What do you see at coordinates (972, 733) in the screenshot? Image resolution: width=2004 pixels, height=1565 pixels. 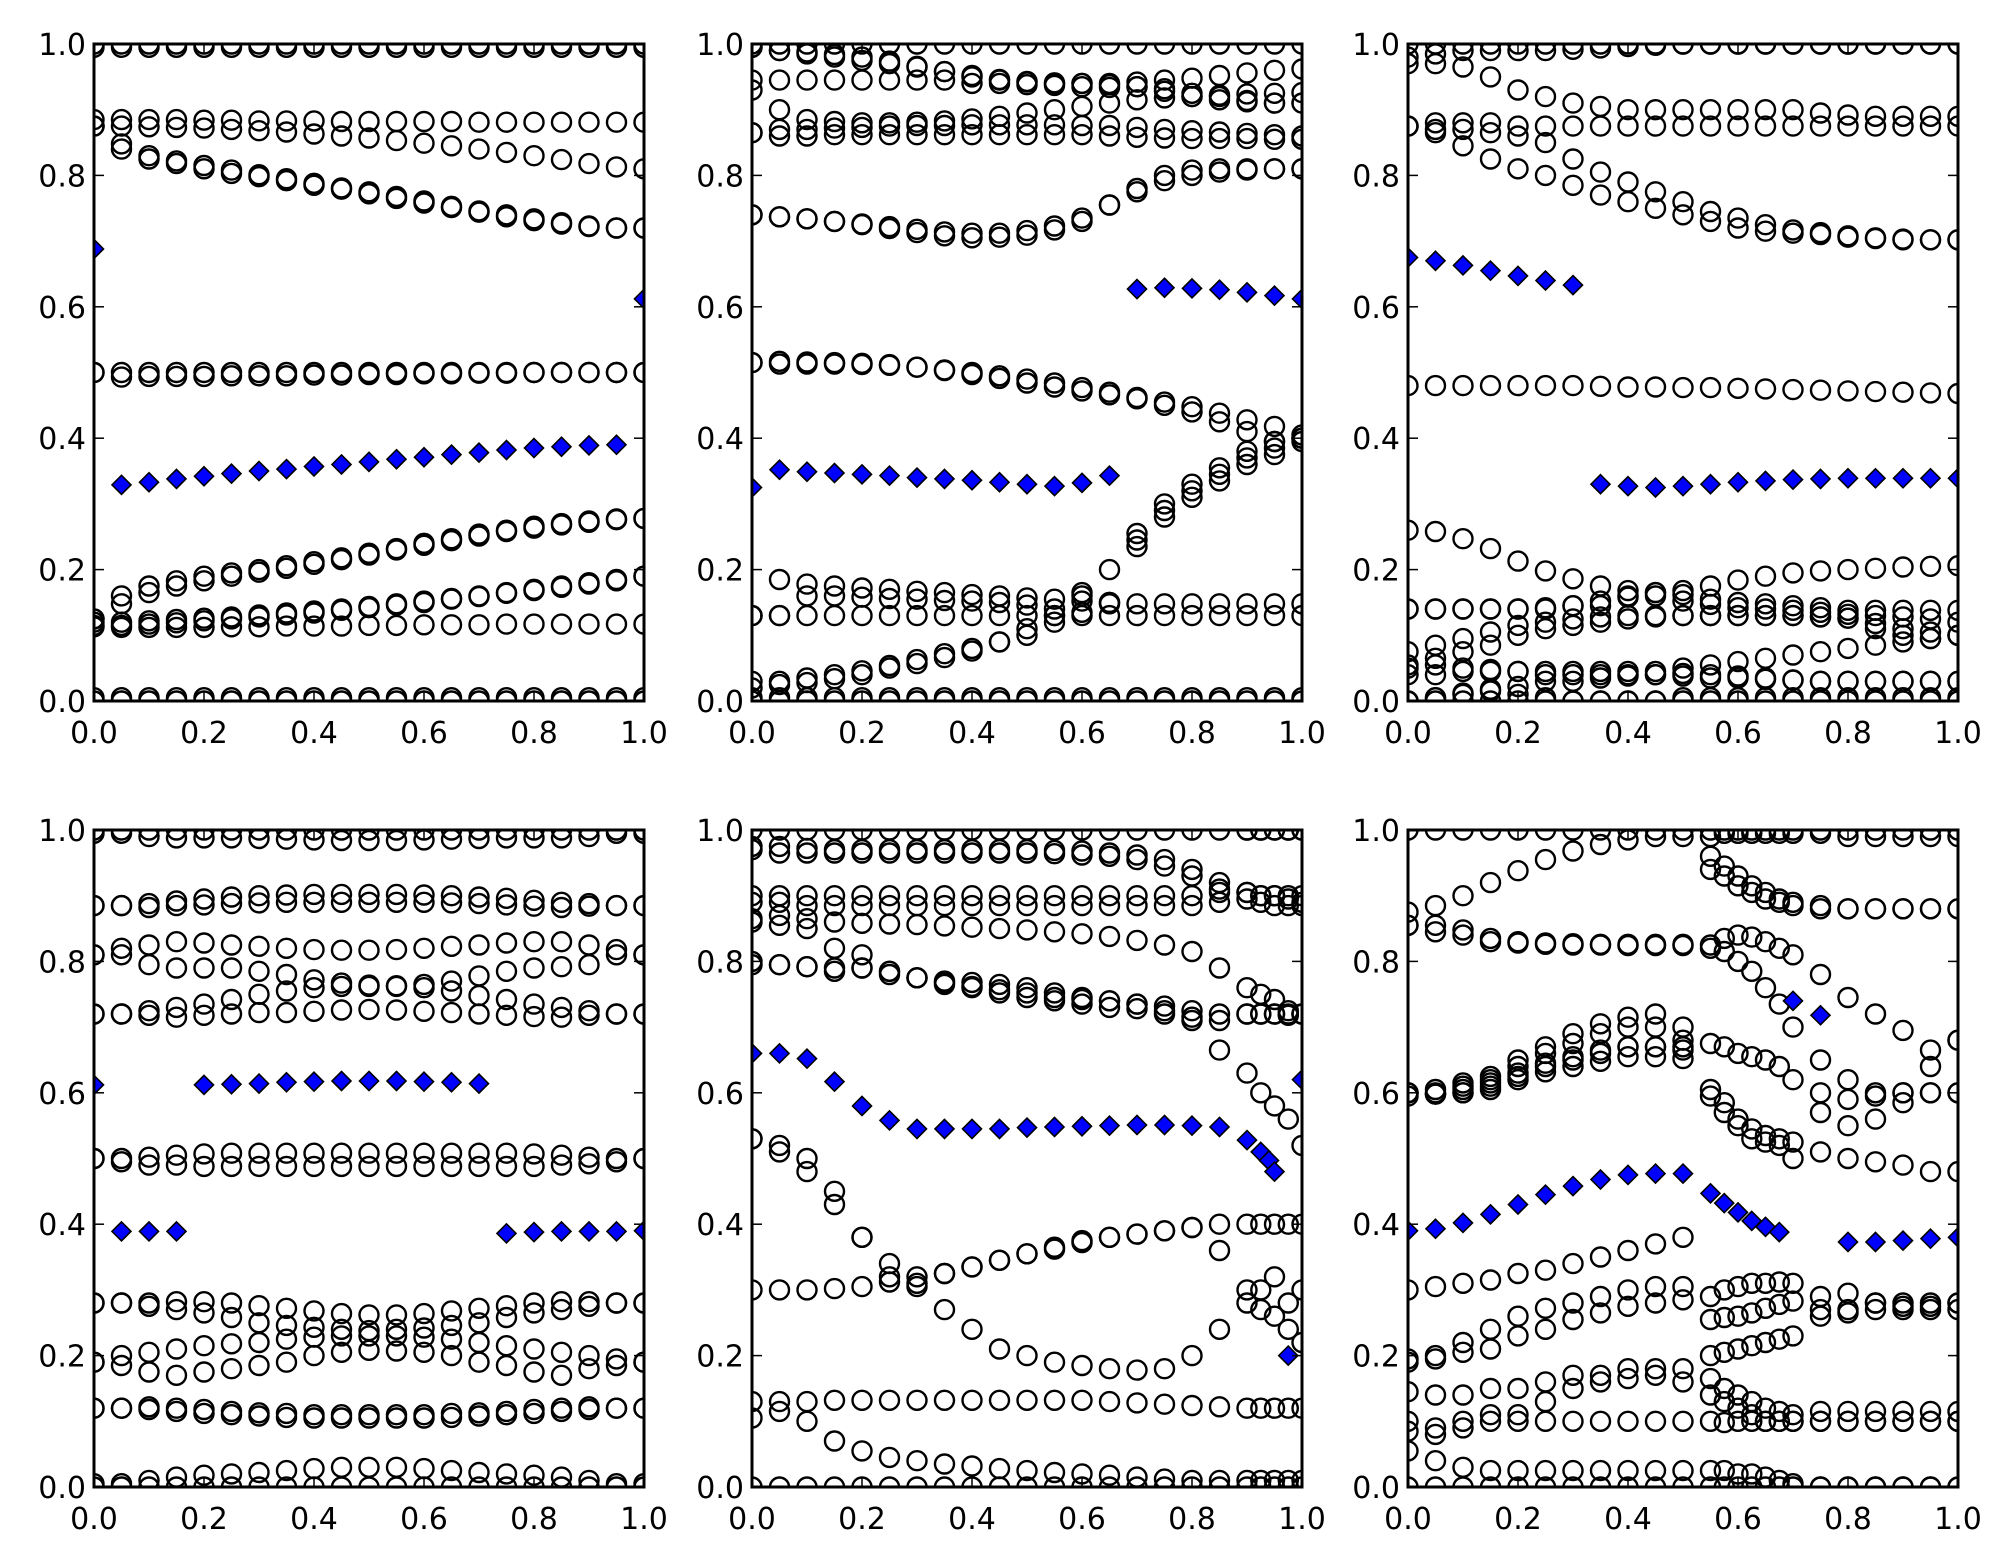 I see `x-tick-label: 0.4` at bounding box center [972, 733].